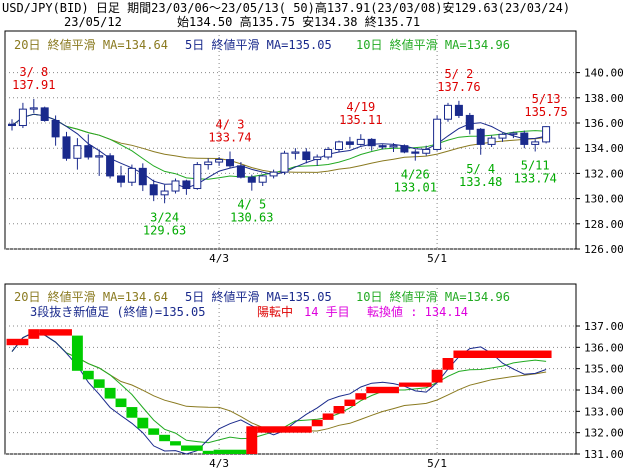 Image resolution: width=624 pixels, height=475 pixels. Describe the element at coordinates (327, 312) in the screenshot. I see `trend-count: 14 手目` at that location.